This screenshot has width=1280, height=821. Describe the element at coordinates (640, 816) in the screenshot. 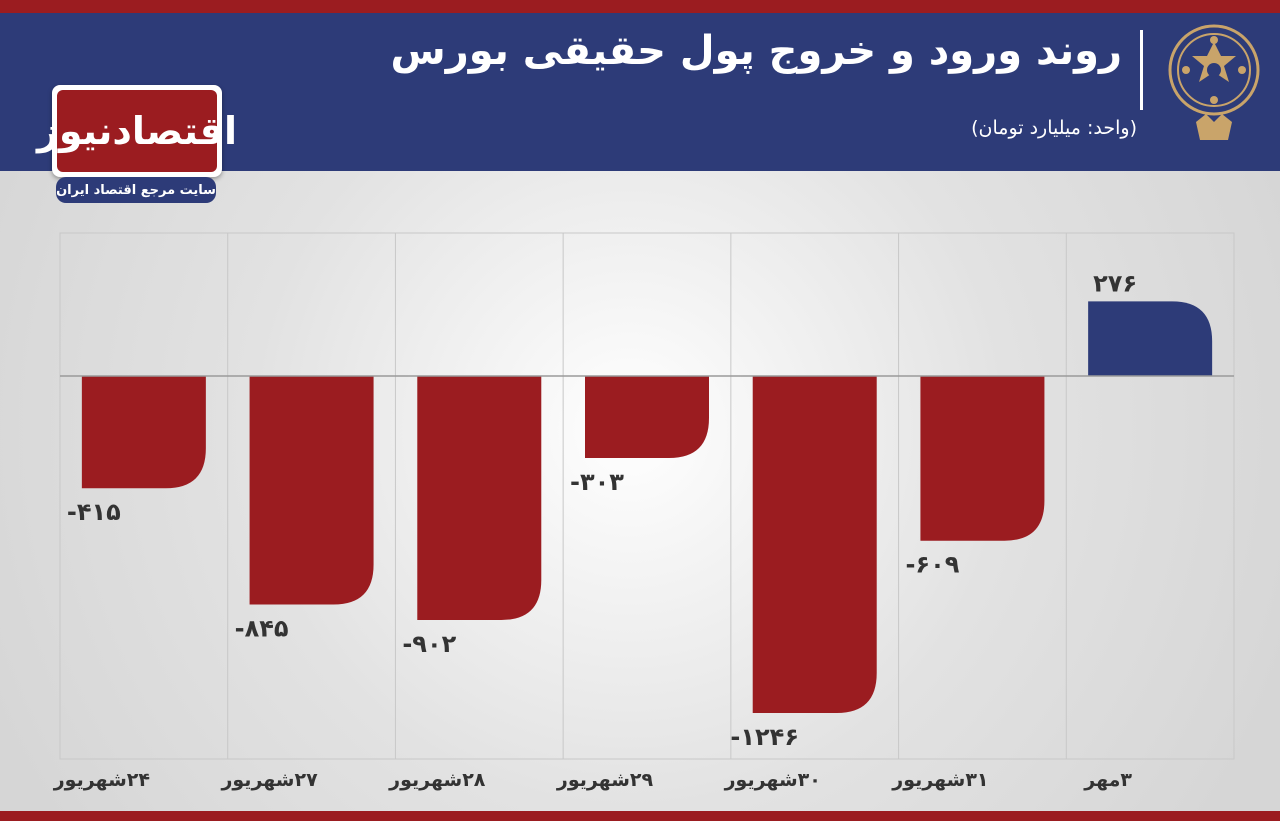

I see `bottom-accent-strip` at that location.